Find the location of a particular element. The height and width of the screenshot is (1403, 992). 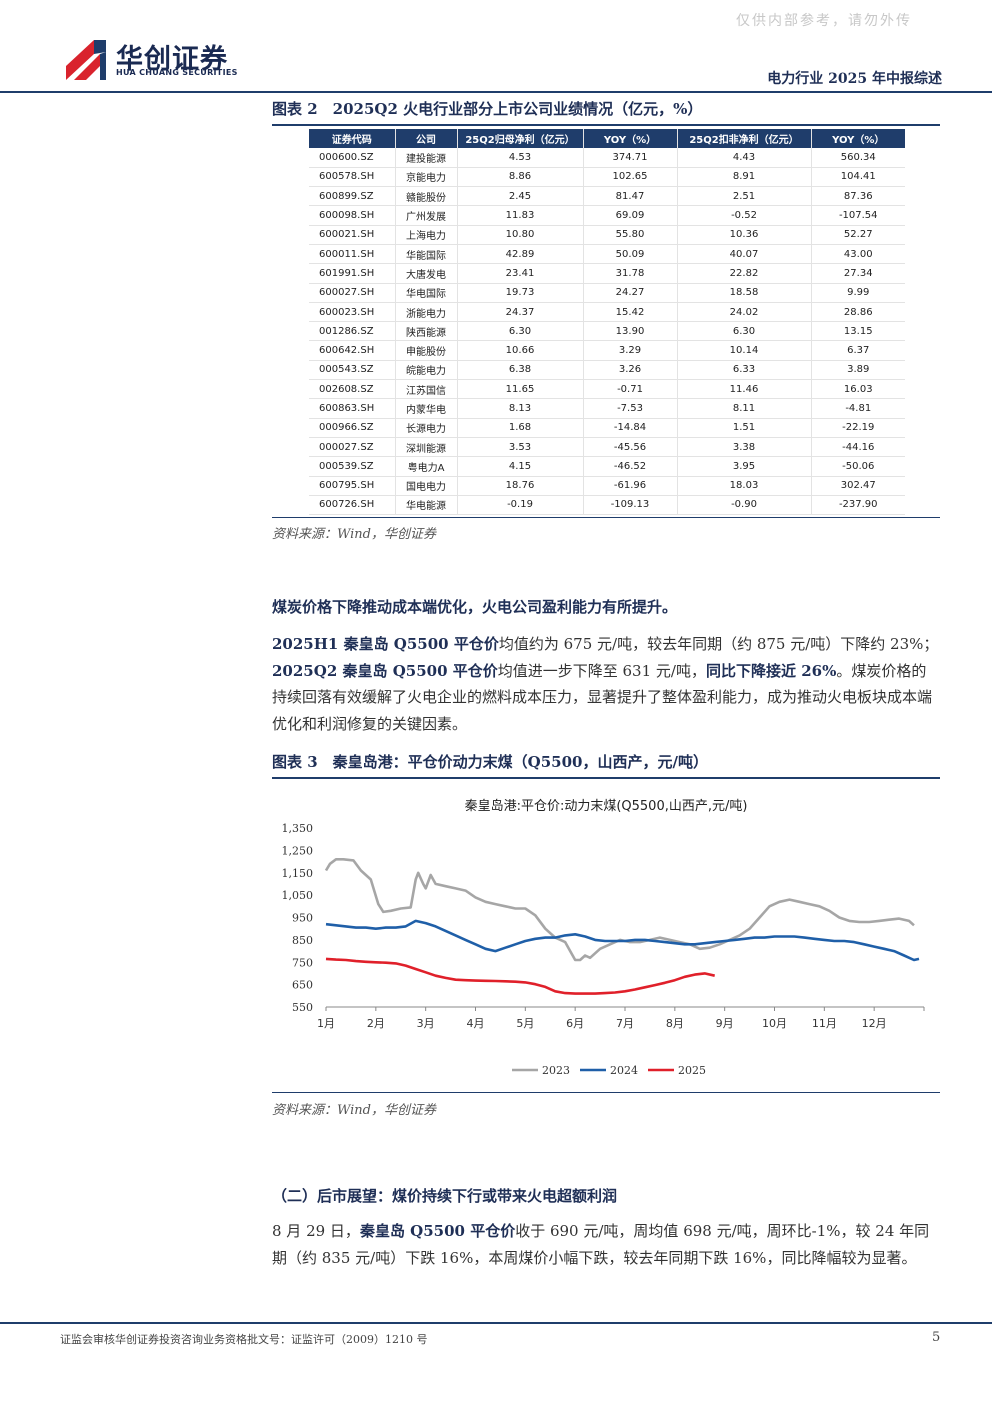

table-row: 600023.SH 浙能电力 24.37 15.42 24.02 28.86 is located at coordinates (607, 312).